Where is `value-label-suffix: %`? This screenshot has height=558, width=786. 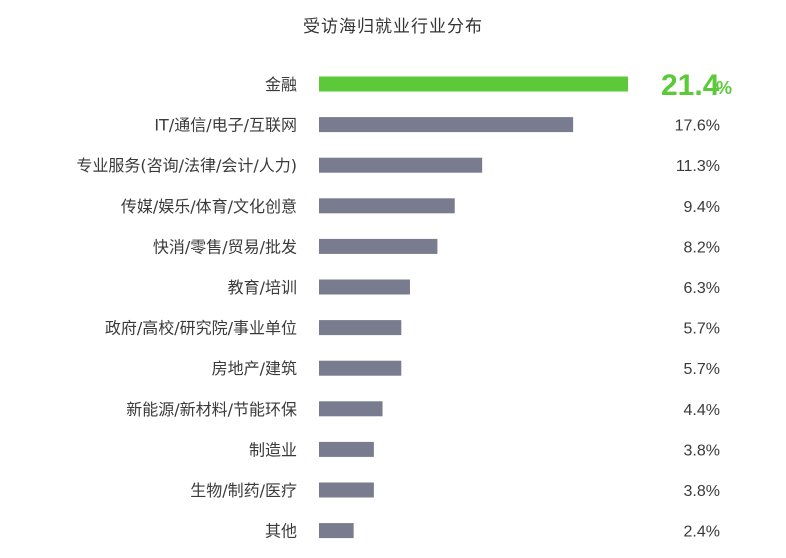
value-label-suffix: % is located at coordinates (724, 88).